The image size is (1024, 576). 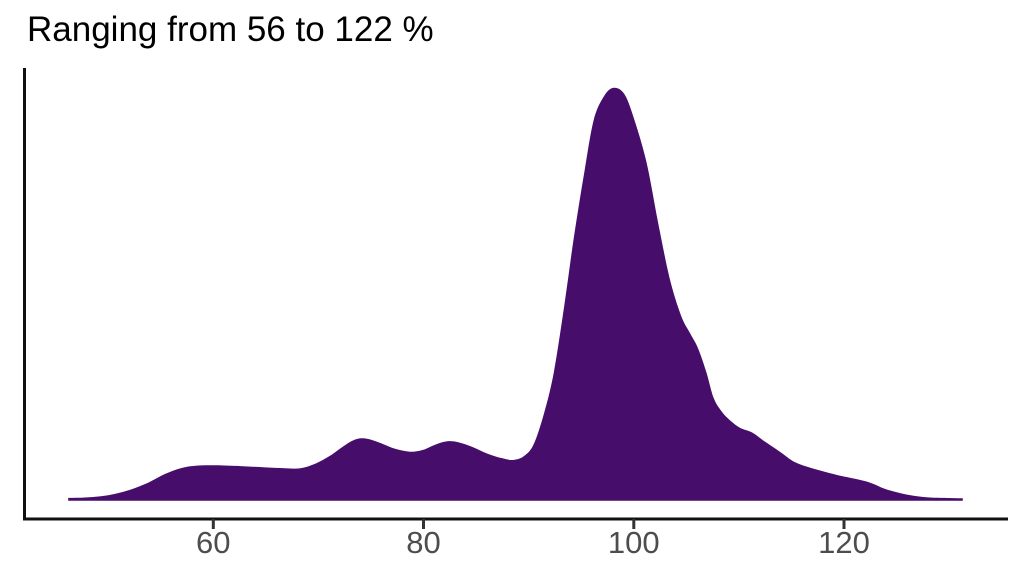 What do you see at coordinates (423, 542) in the screenshot?
I see `x-axis-tick-label: 80` at bounding box center [423, 542].